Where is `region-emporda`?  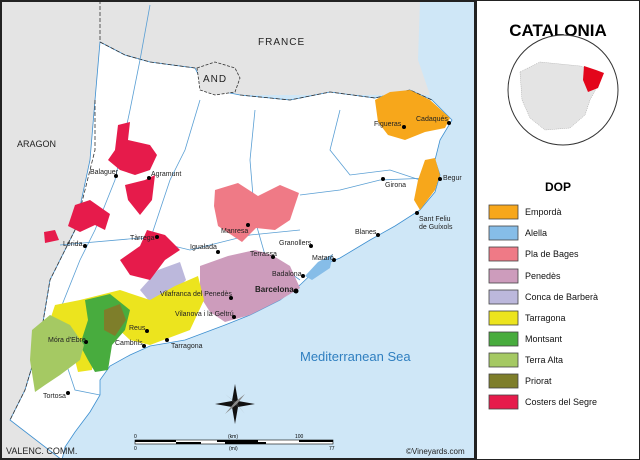 region-emporda is located at coordinates (412, 150).